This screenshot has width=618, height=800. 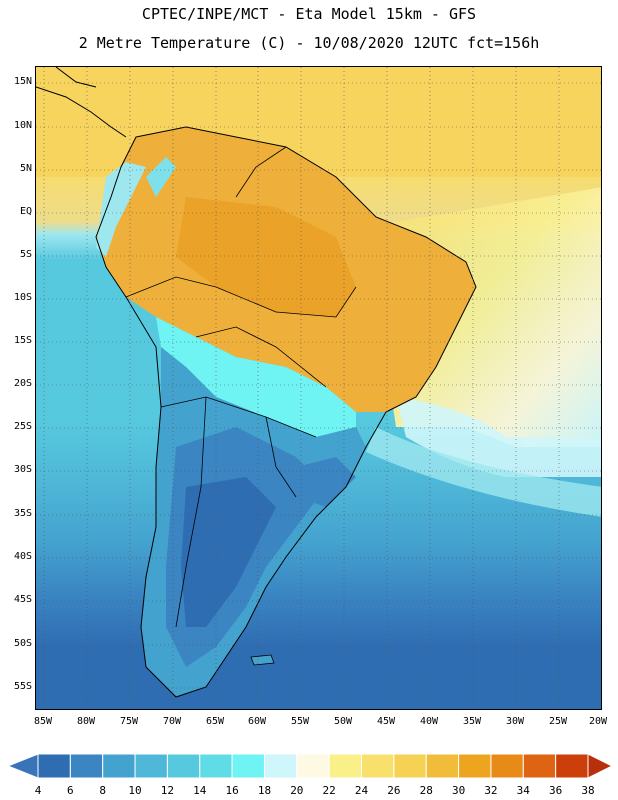 I want to click on colorbar-label: 38, so click(x=588, y=790).